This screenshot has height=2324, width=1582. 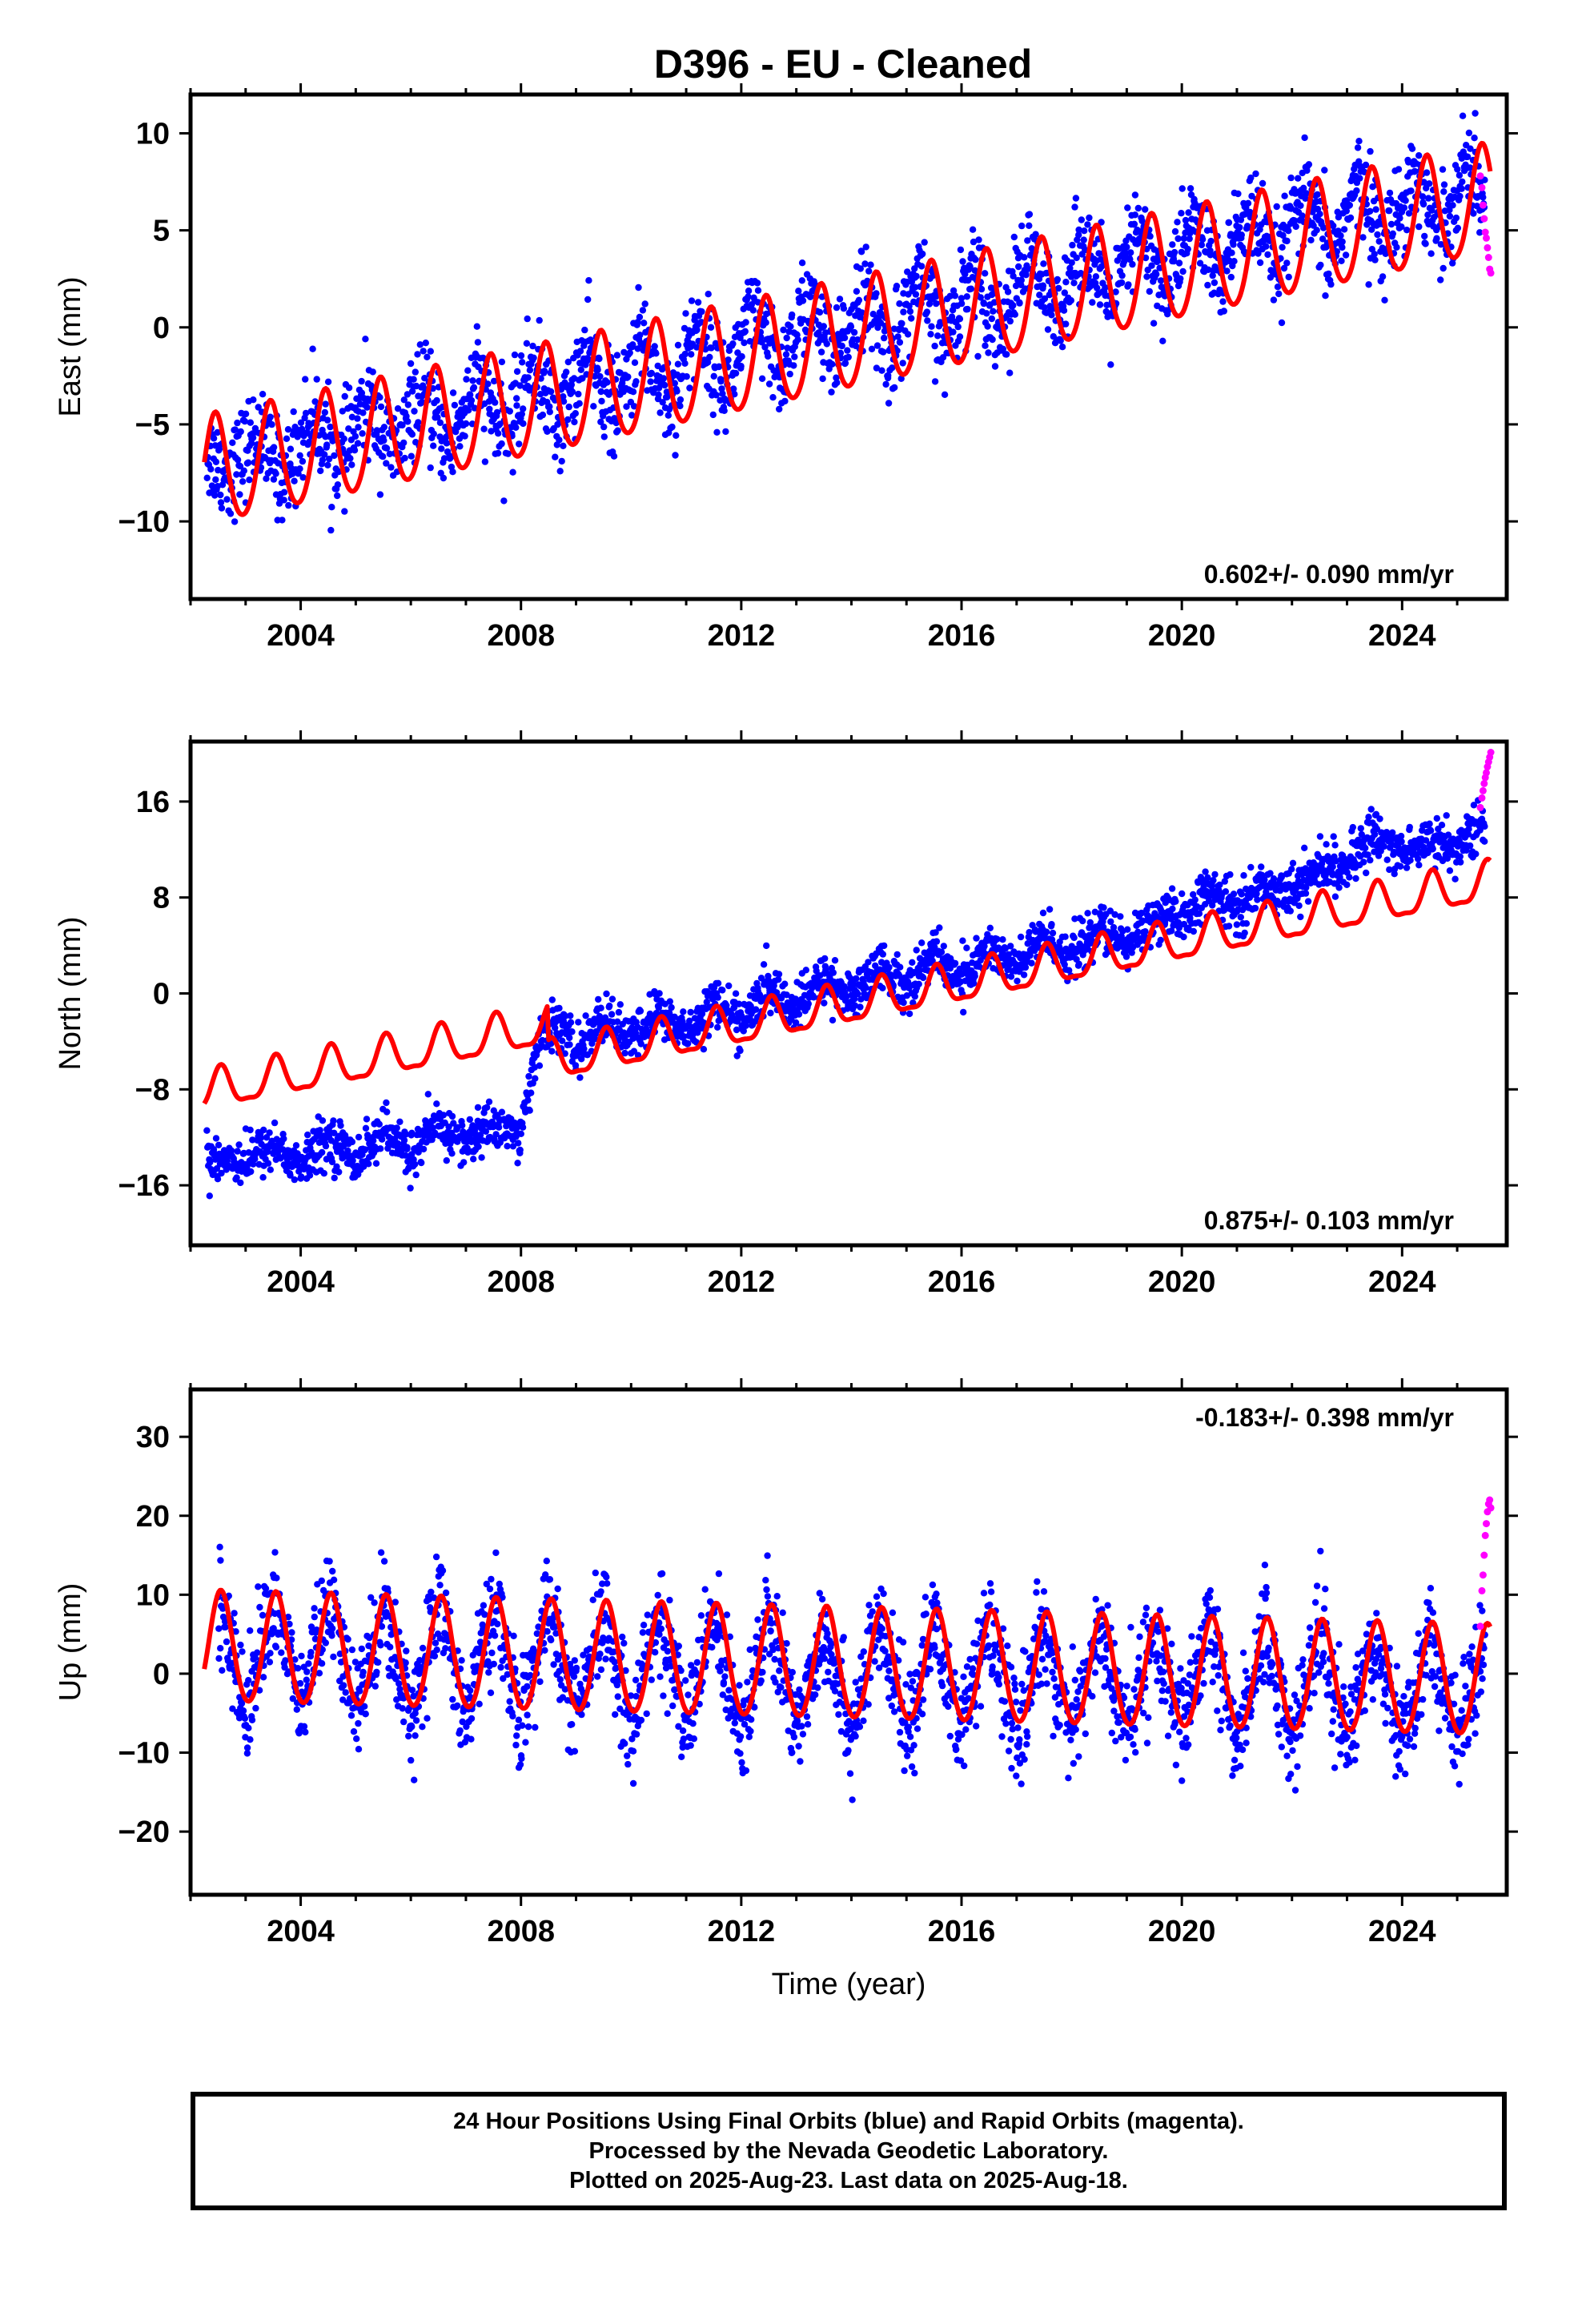 I want to click on final-orbit-points, so click(x=851, y=1673).